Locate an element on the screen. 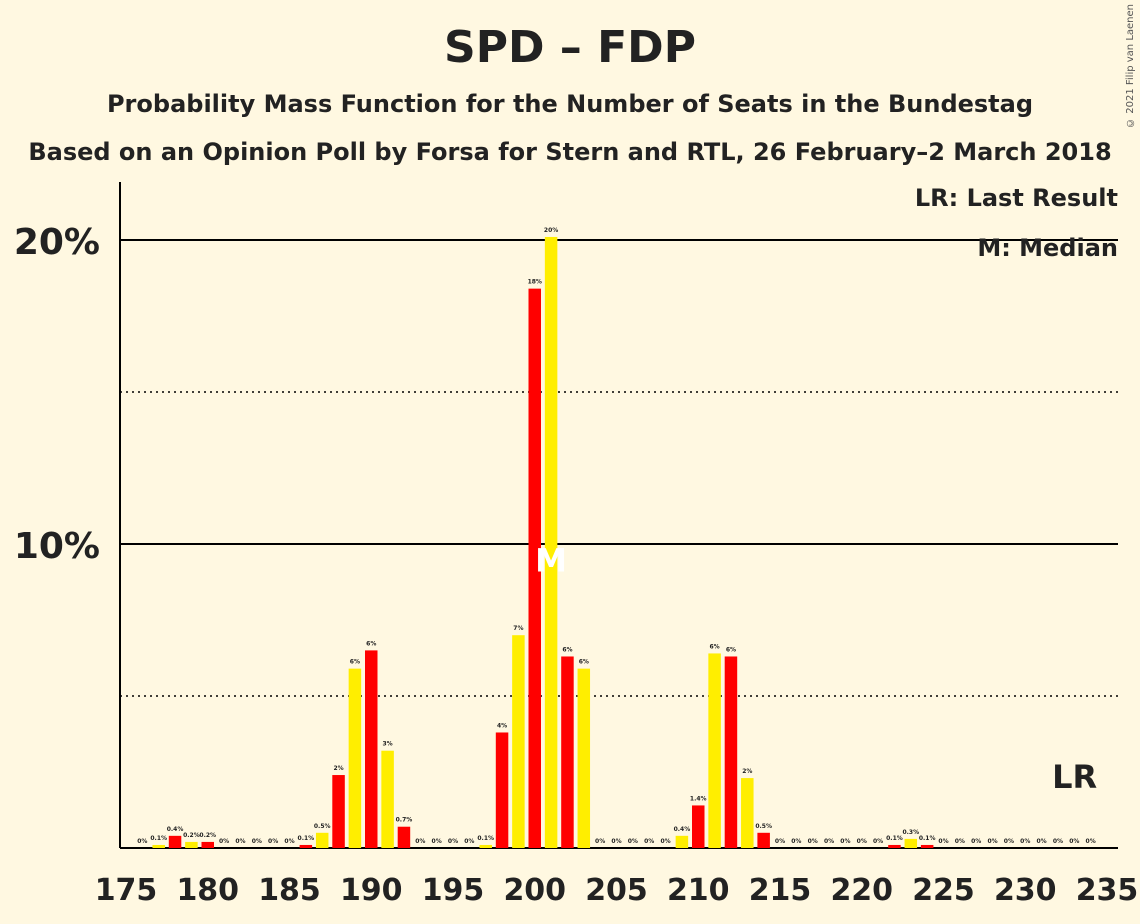  bar-value-label: 0.7% is located at coordinates (404, 820).